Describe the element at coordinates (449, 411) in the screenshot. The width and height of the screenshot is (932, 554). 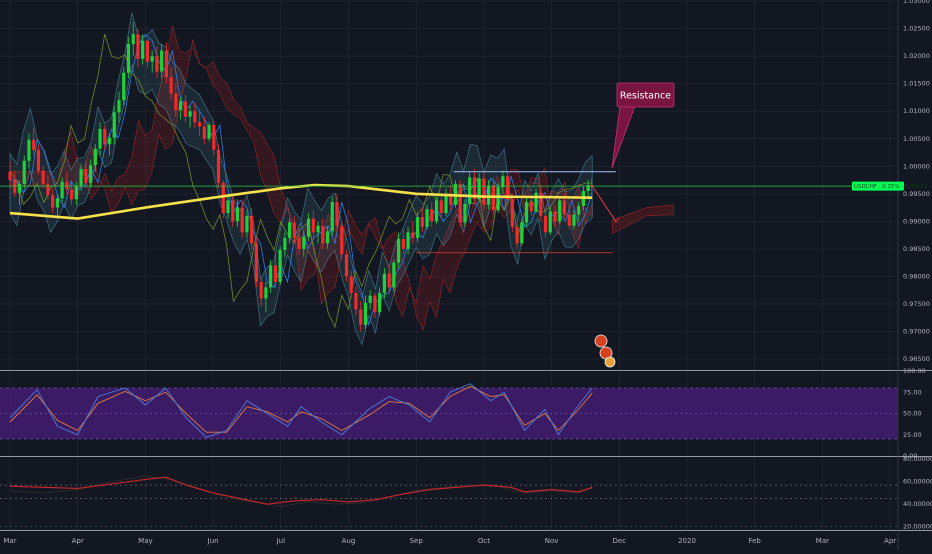
I see `stochastic-pane` at that location.